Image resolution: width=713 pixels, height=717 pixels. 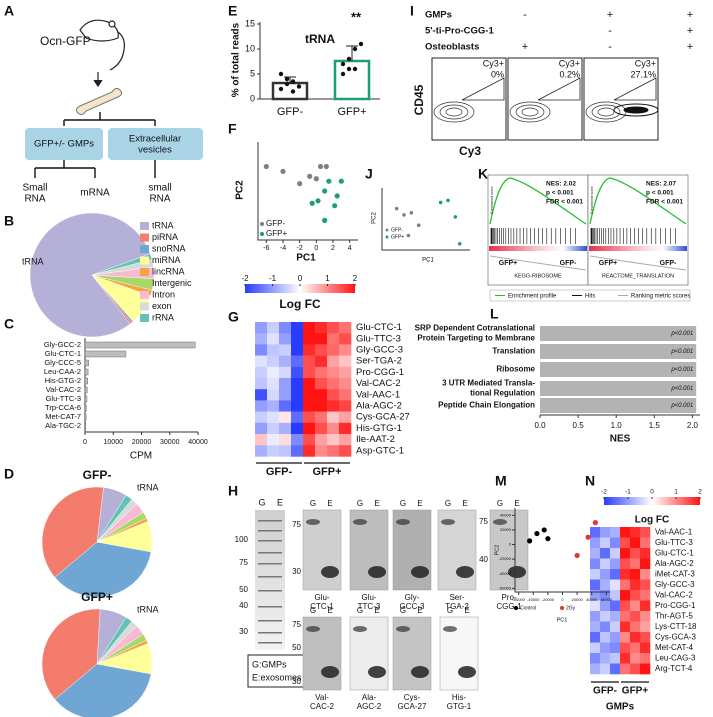 What do you see at coordinates (326, 472) in the screenshot?
I see `group-label: GFP+` at bounding box center [326, 472].